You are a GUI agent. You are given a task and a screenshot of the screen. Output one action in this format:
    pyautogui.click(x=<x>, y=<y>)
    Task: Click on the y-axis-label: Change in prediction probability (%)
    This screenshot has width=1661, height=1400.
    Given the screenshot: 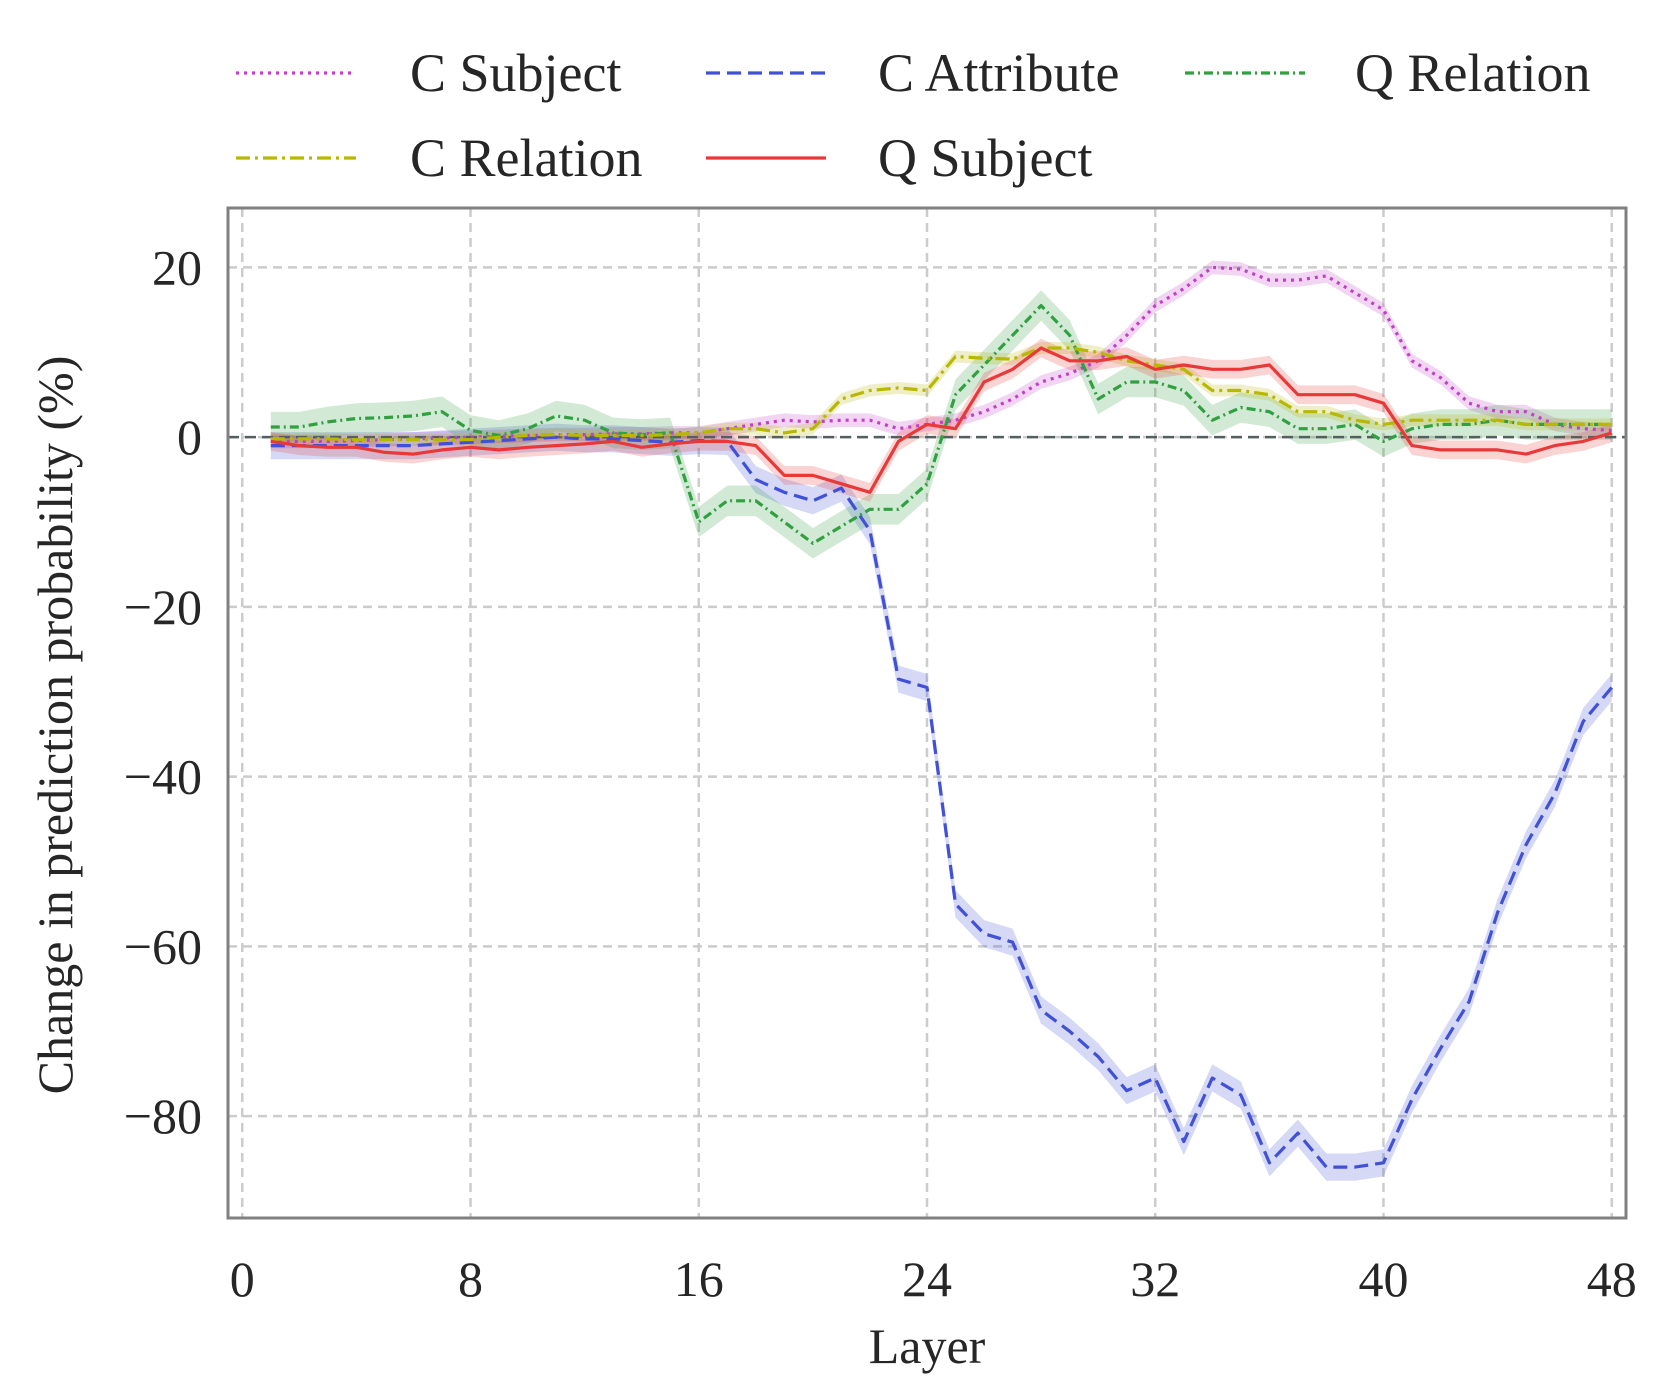 What is the action you would take?
    pyautogui.click(x=55, y=725)
    